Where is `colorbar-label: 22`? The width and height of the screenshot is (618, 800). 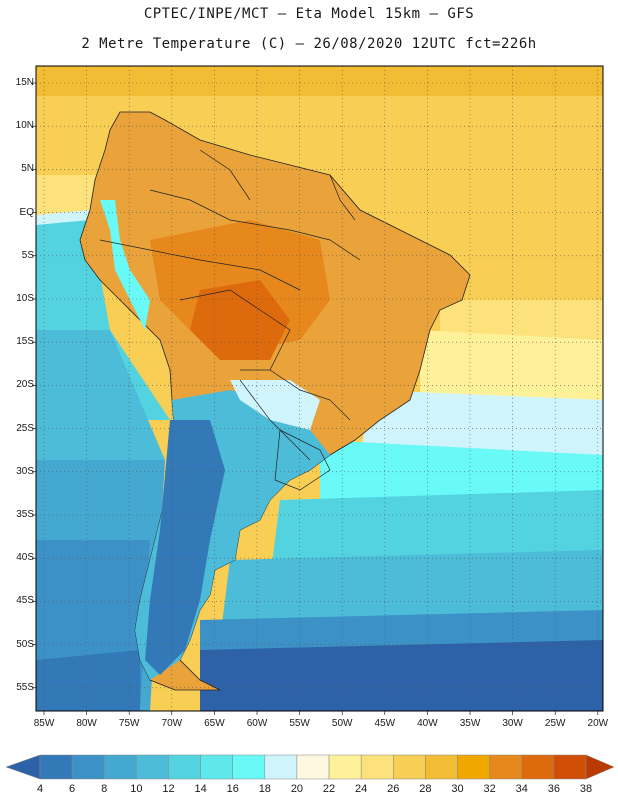 colorbar-label: 22 is located at coordinates (329, 789).